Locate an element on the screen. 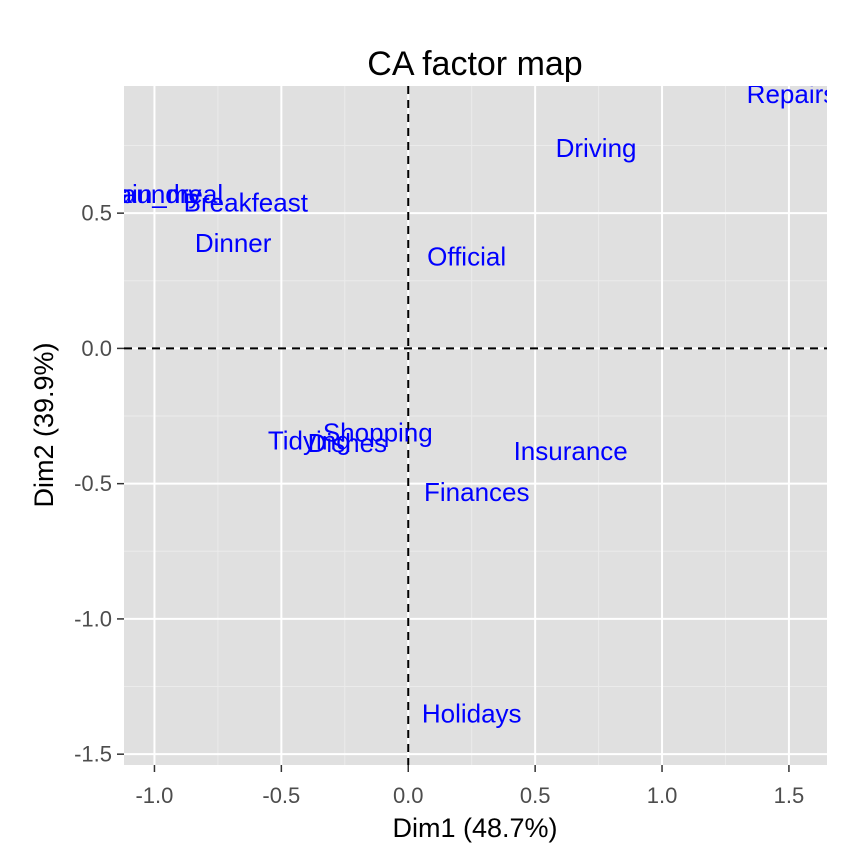 The width and height of the screenshot is (864, 864). x-tick-label: -1.0 is located at coordinates (154, 795).